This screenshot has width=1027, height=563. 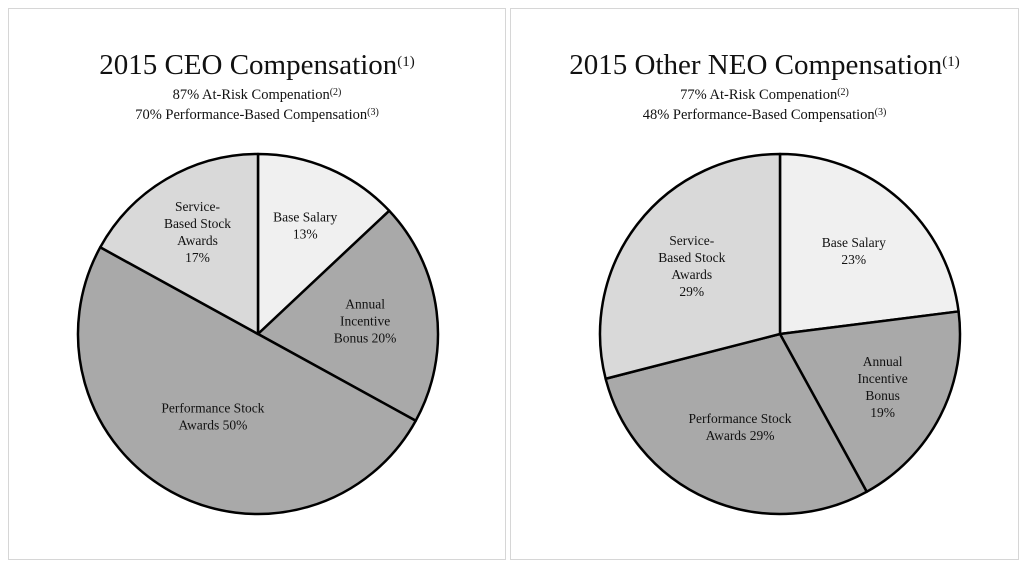 I want to click on neo-slice-label-line: Incentive, so click(x=882, y=378).